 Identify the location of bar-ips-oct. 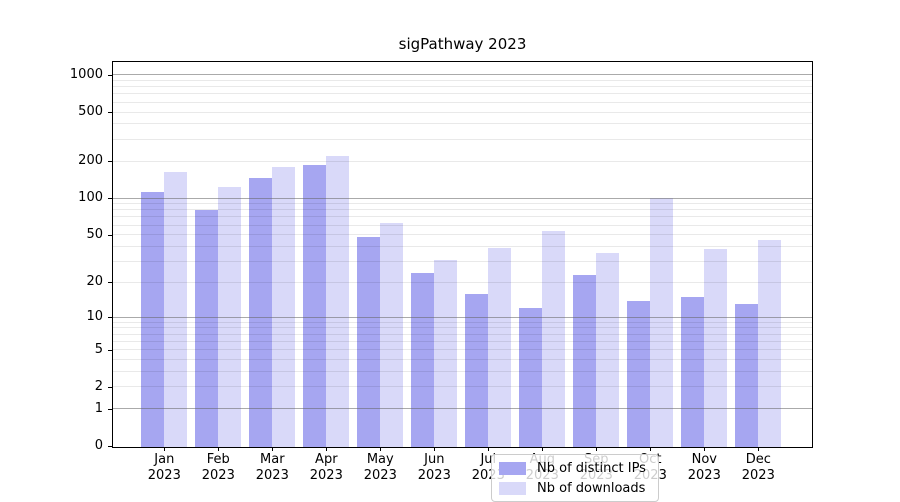
(639, 373).